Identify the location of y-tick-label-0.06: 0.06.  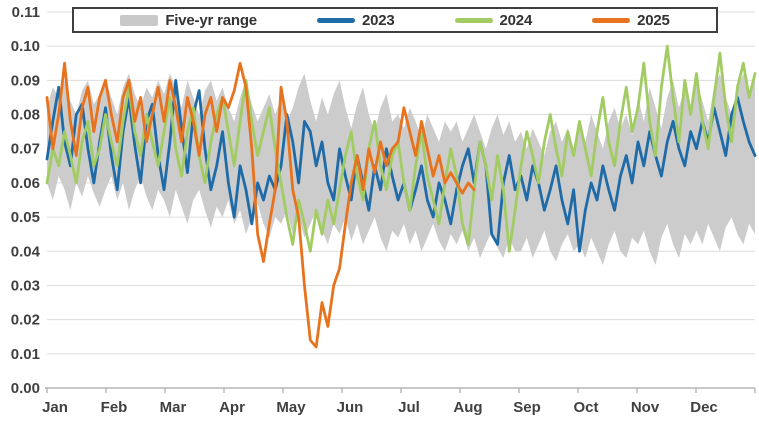
(25, 183).